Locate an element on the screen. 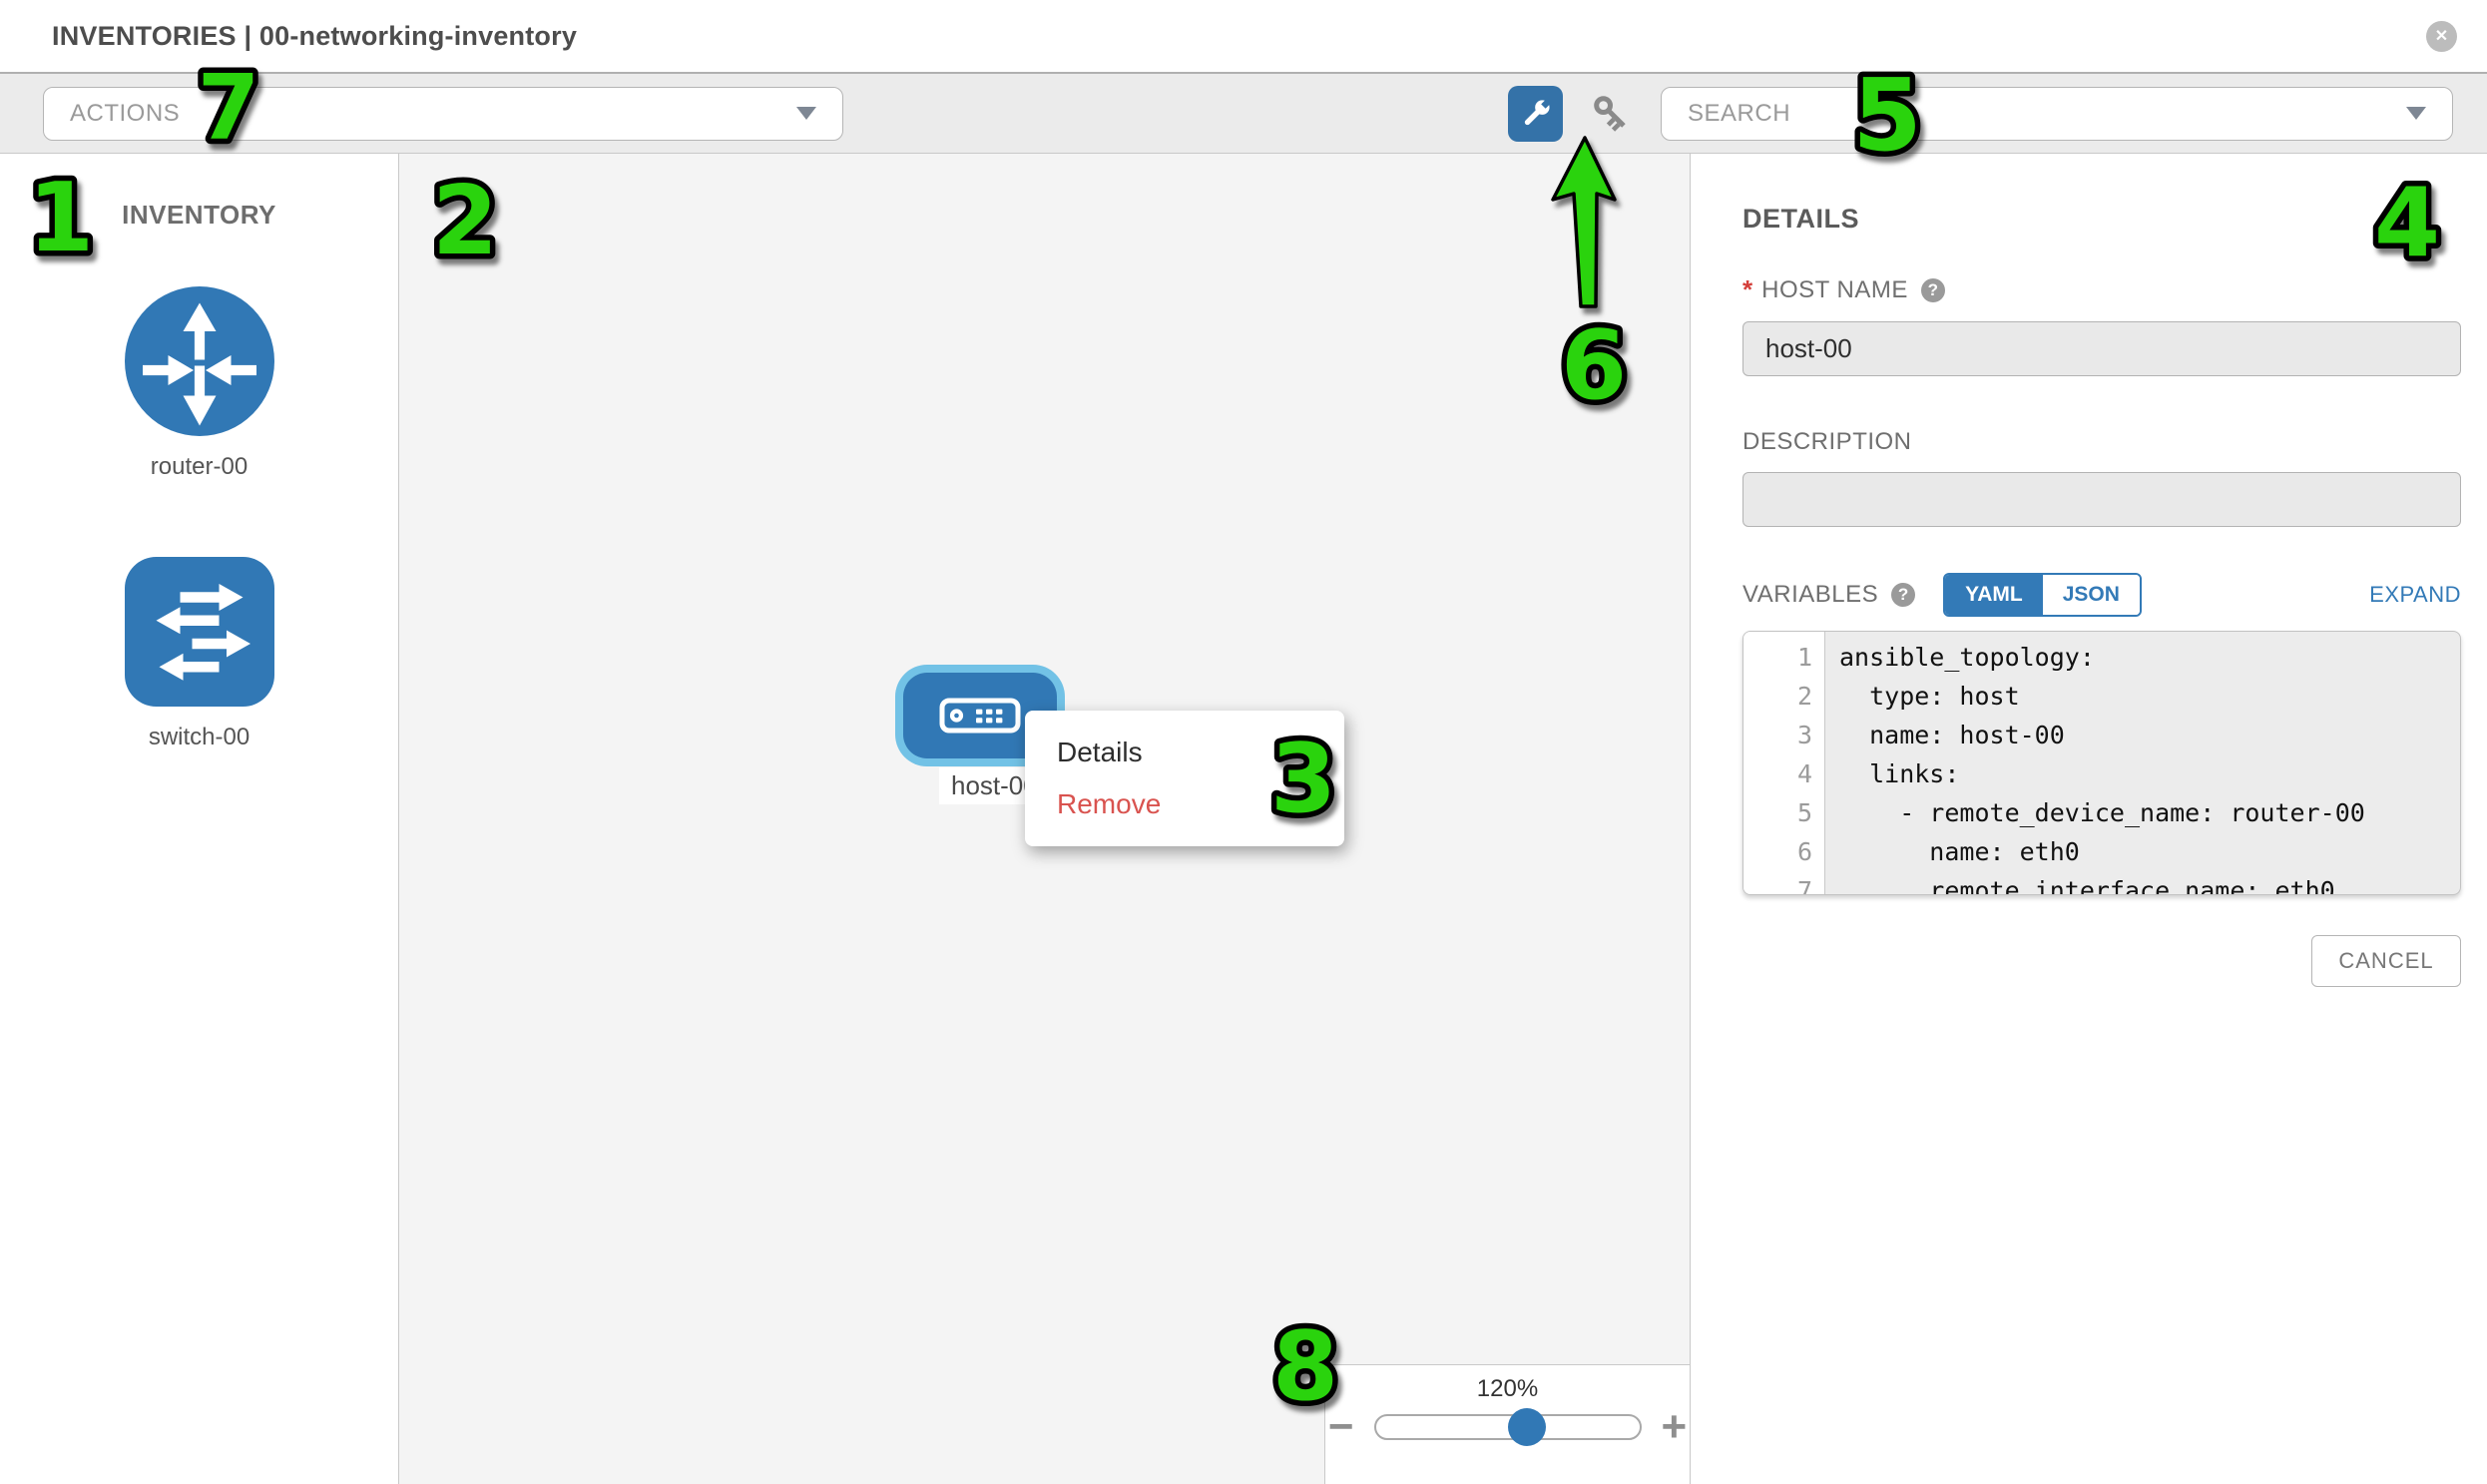 Image resolution: width=2487 pixels, height=1484 pixels. zoom-slider-row: − + is located at coordinates (1507, 1426).